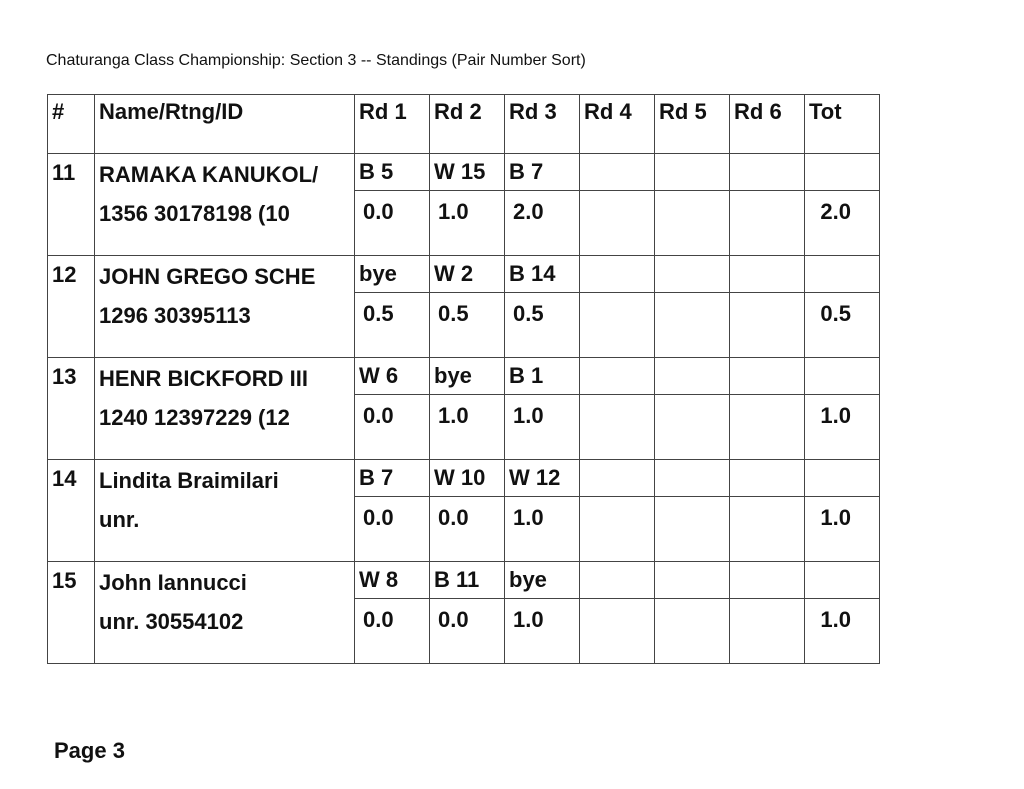  What do you see at coordinates (542, 274) in the screenshot?
I see `round-opponent: B 14` at bounding box center [542, 274].